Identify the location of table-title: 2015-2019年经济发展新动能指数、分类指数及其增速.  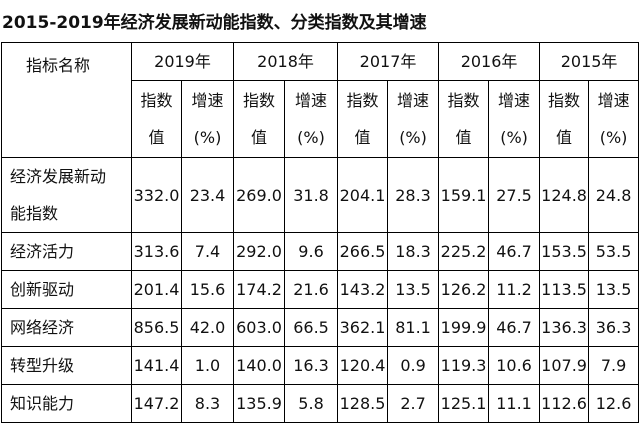
(214, 23).